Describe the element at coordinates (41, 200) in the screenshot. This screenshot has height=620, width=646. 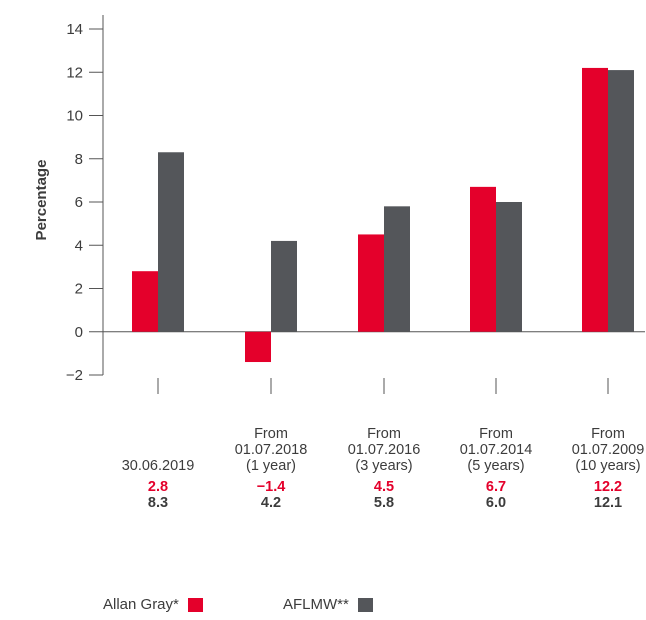
I see `y-axis-label: Percentage` at that location.